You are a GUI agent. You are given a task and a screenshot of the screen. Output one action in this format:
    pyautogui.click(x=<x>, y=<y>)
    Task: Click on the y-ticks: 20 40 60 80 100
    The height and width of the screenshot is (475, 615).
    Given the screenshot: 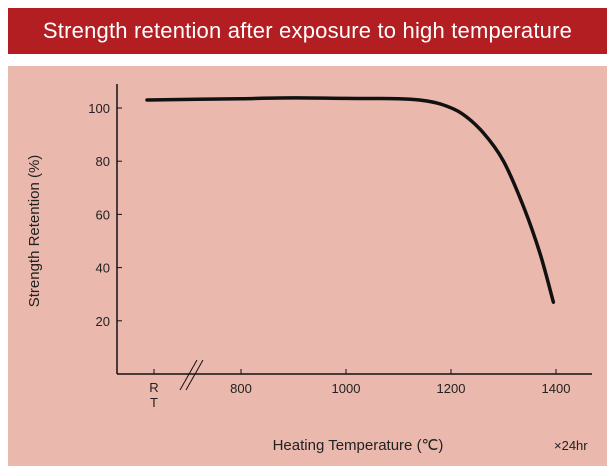 What is the action you would take?
    pyautogui.click(x=105, y=215)
    